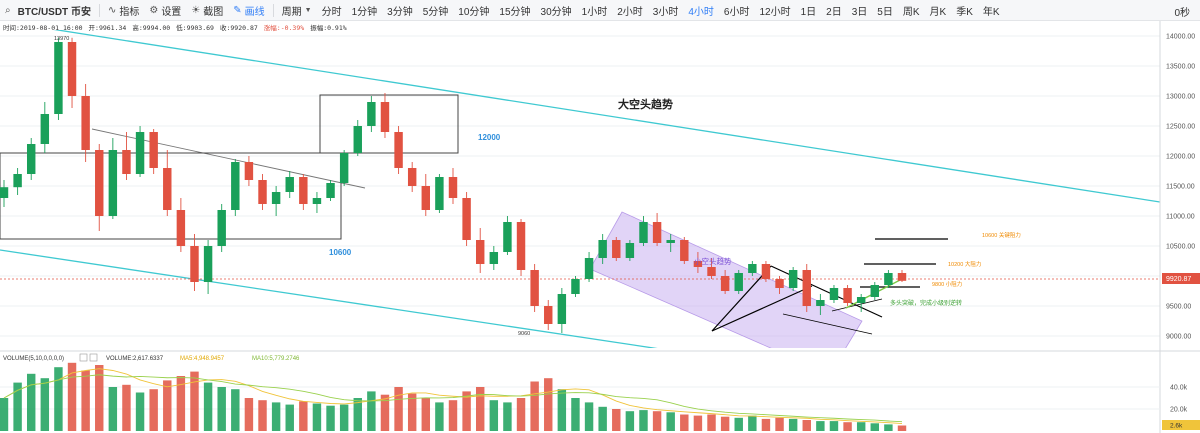 The height and width of the screenshot is (433, 1200). What do you see at coordinates (364, 12) in the screenshot?
I see `timeframe-option: 1分钟` at bounding box center [364, 12].